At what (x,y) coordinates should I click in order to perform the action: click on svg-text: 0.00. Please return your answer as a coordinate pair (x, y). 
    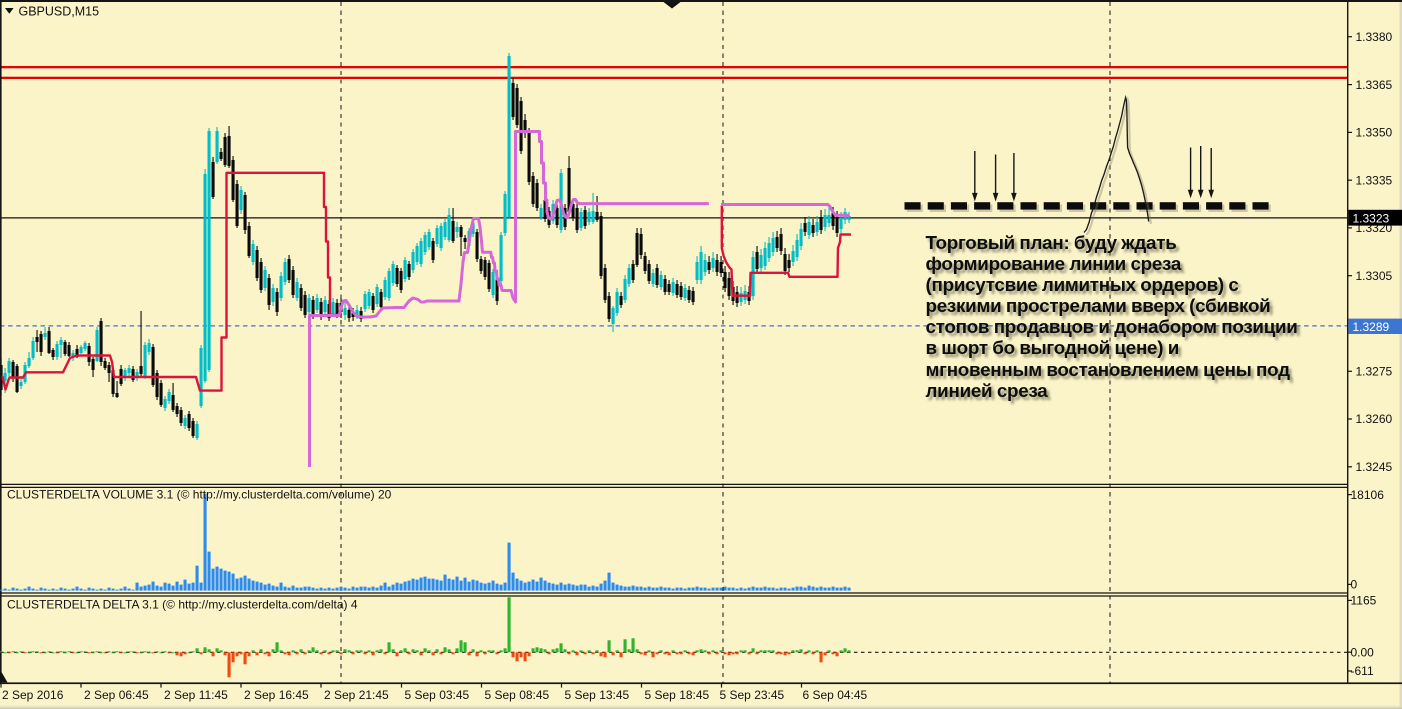
    Looking at the image, I should click on (1363, 652).